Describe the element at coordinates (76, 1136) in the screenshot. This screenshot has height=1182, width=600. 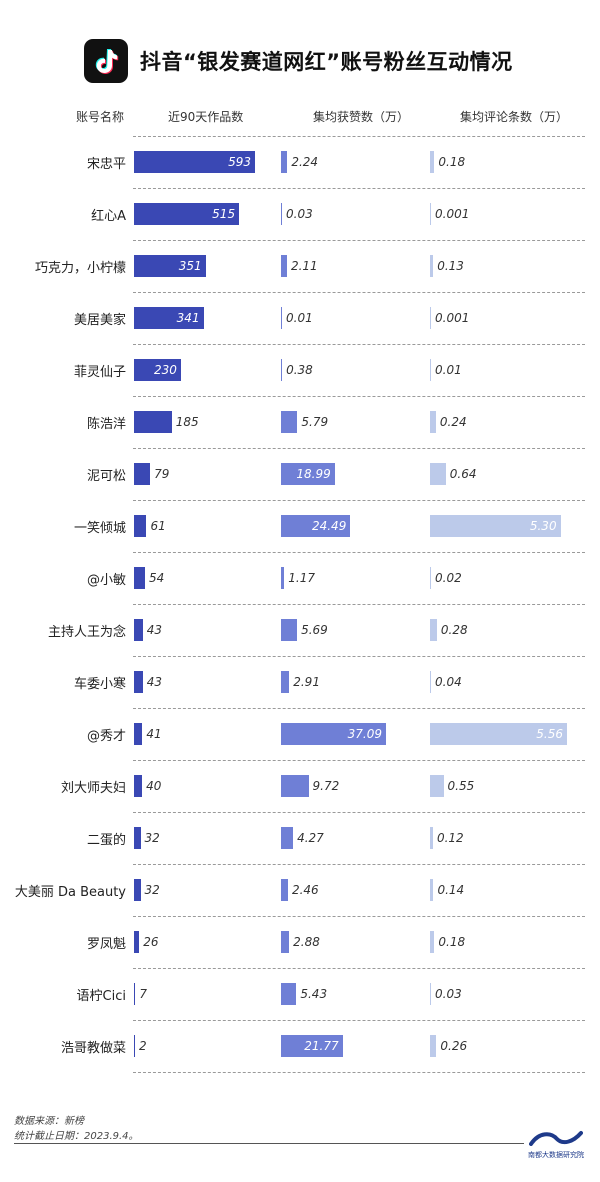
I see `footer-date: 统计截止日期：2023.9.4。` at that location.